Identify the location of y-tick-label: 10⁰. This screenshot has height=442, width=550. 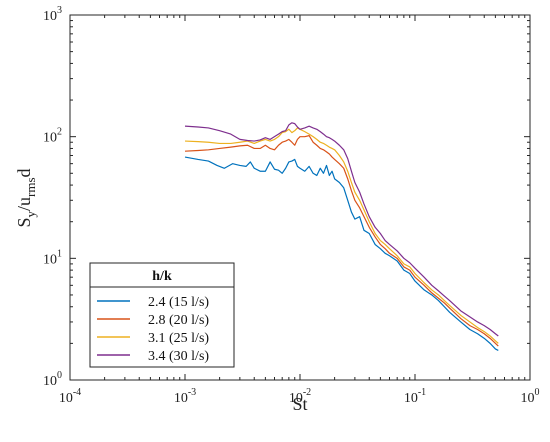
(52, 379).